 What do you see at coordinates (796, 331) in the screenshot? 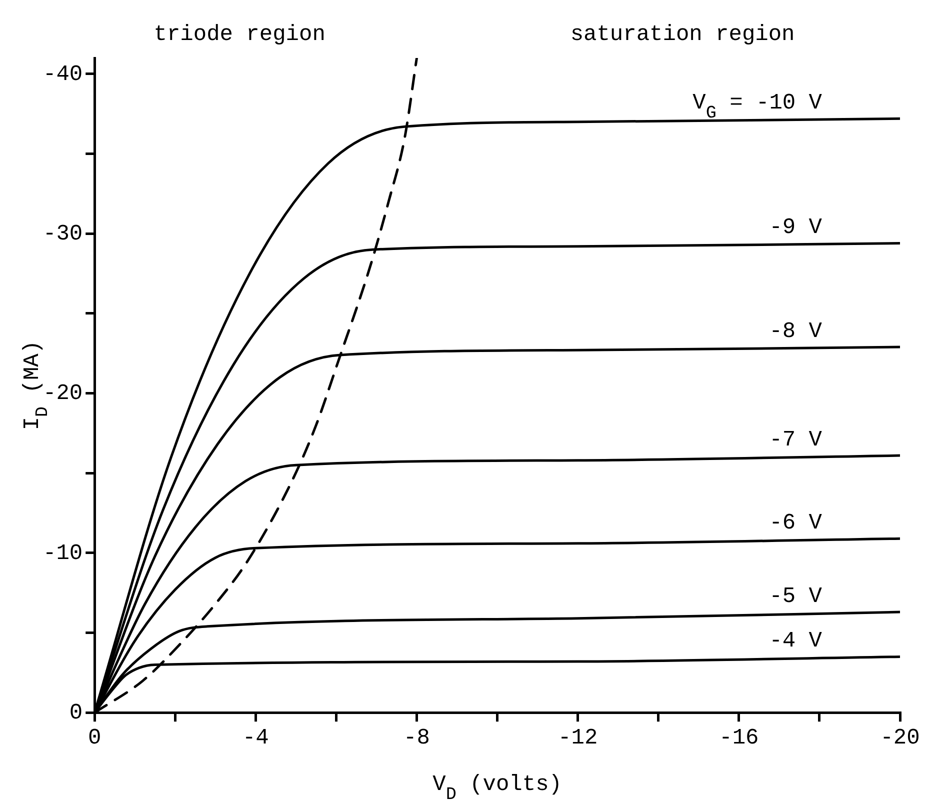
I see `series-label: -8 V` at bounding box center [796, 331].